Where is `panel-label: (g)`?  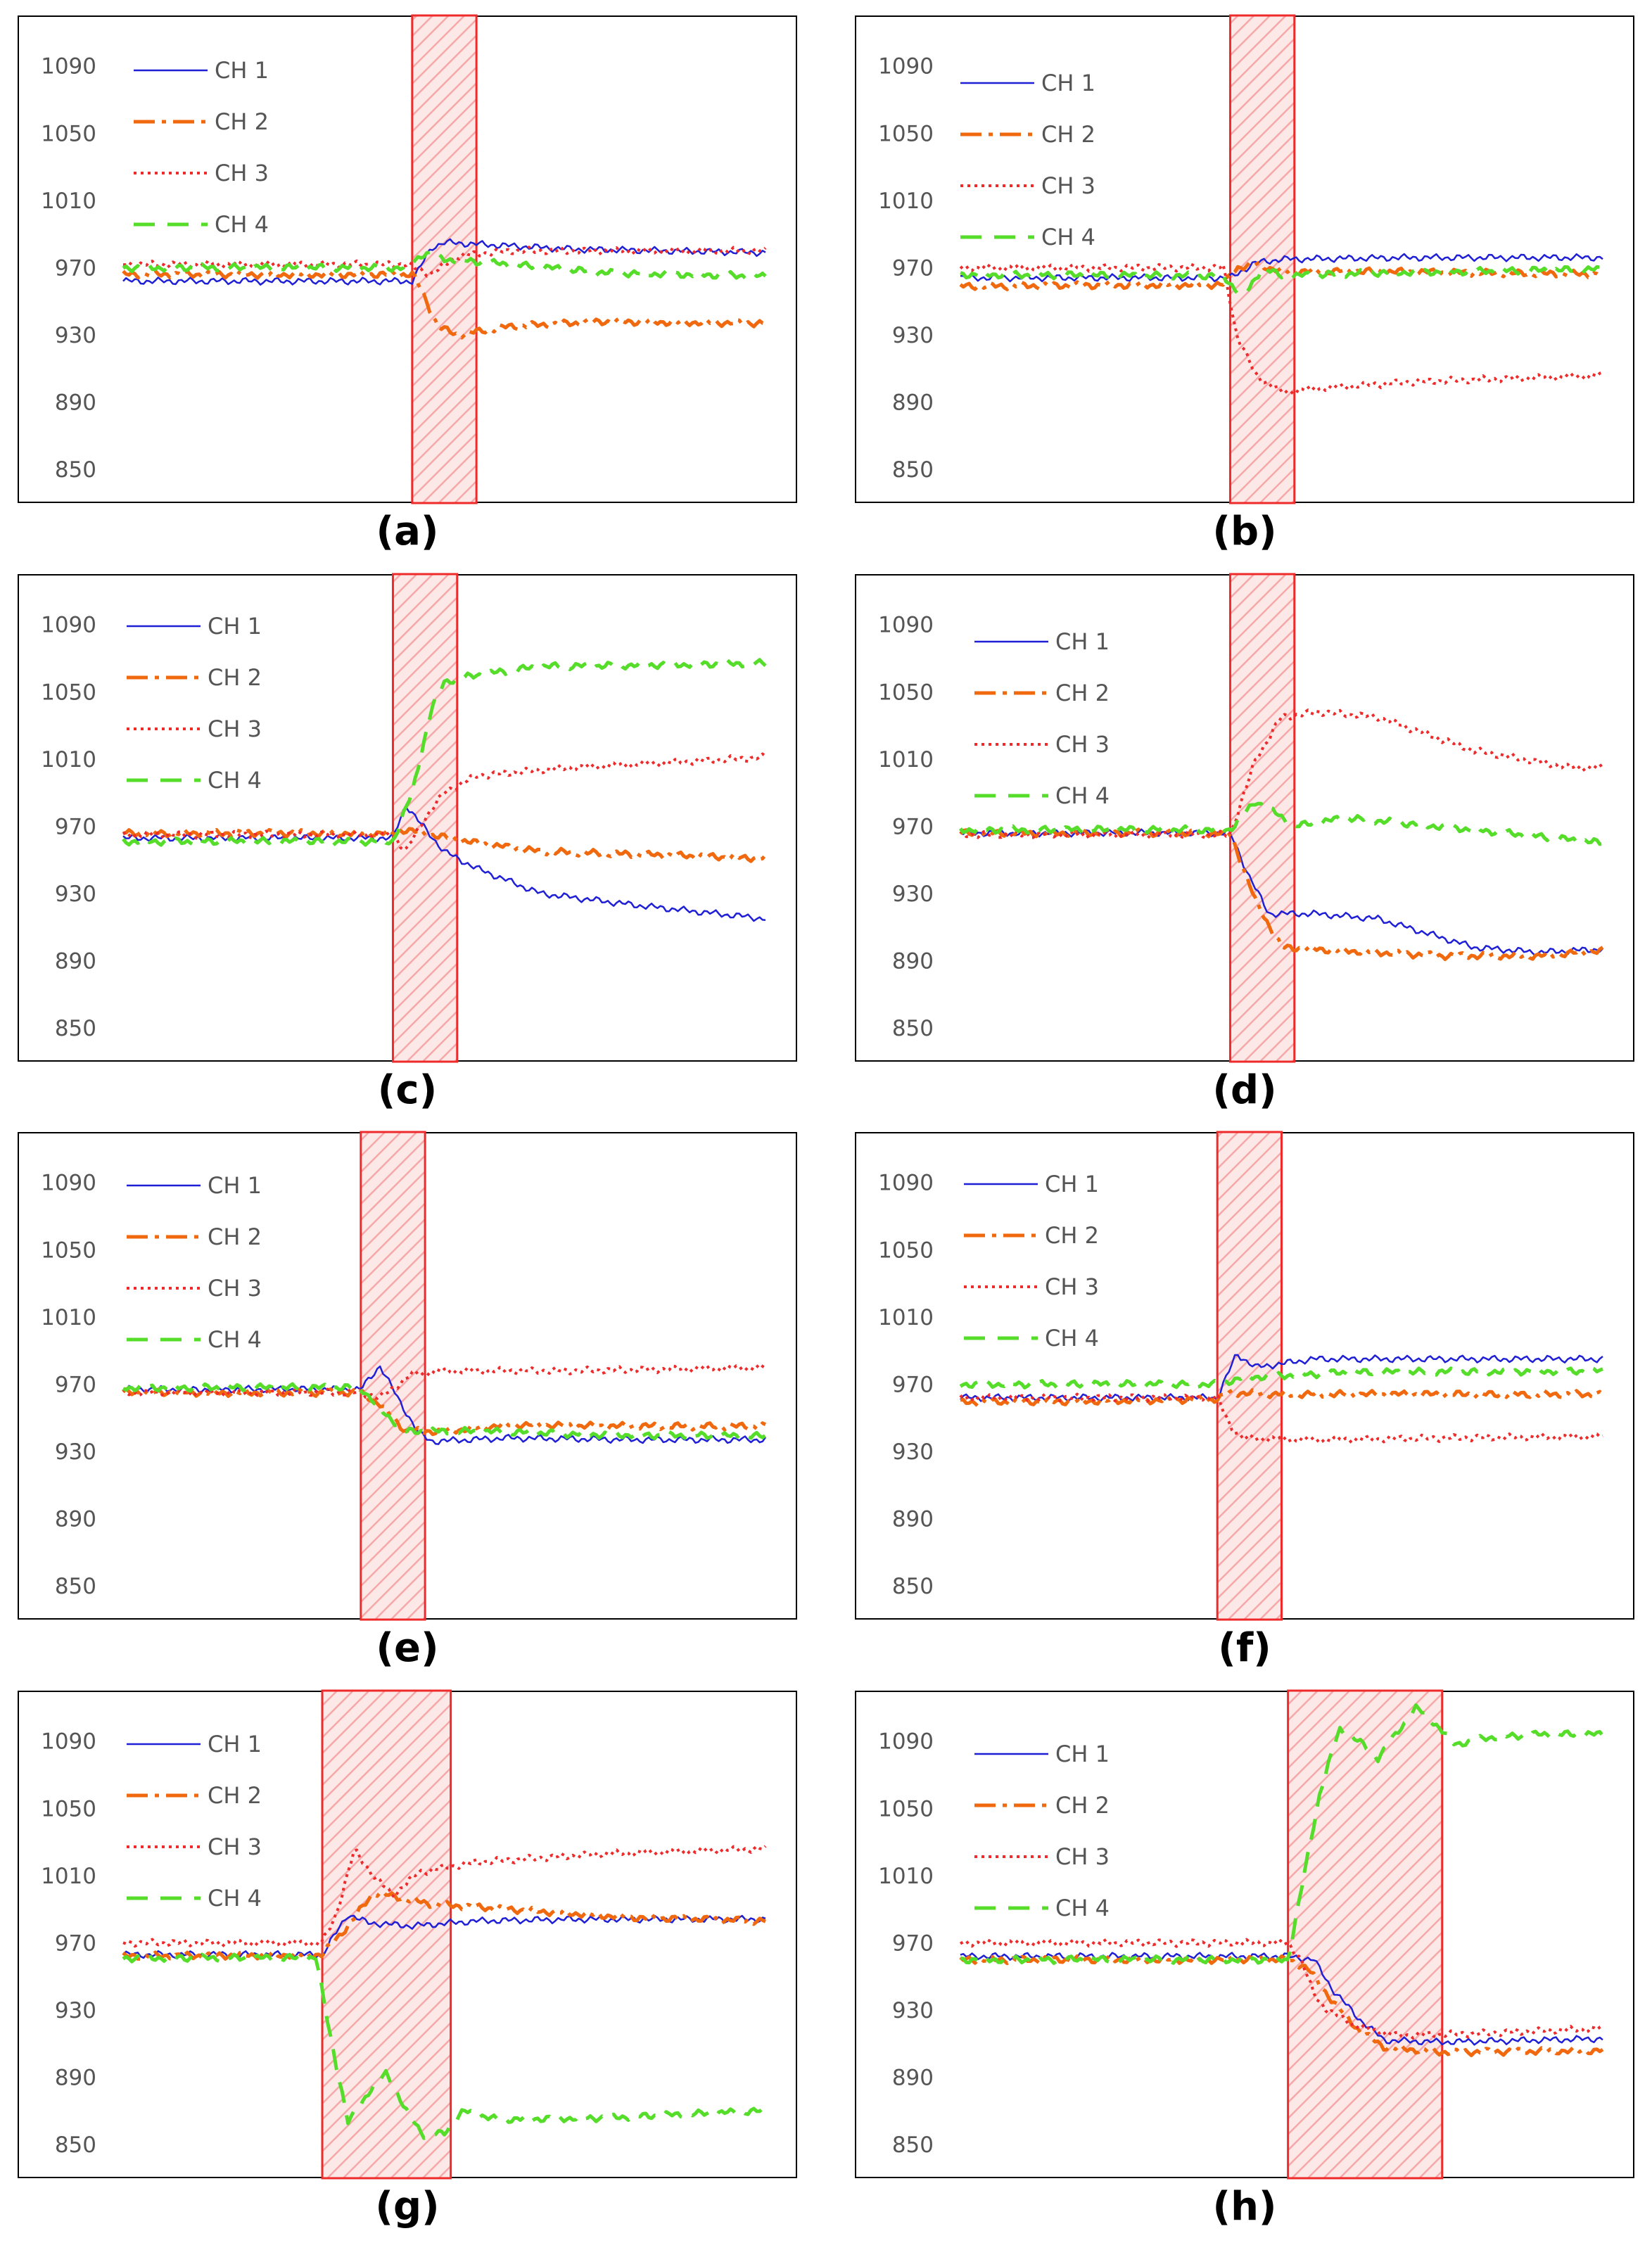
panel-label: (g) is located at coordinates (407, 2207).